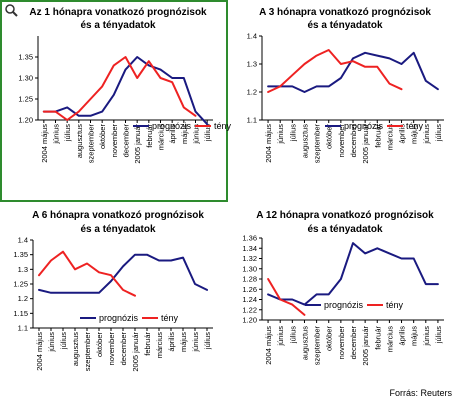 The height and width of the screenshot is (404, 458). I want to click on source-note: Forrás: Reuters, so click(420, 393).